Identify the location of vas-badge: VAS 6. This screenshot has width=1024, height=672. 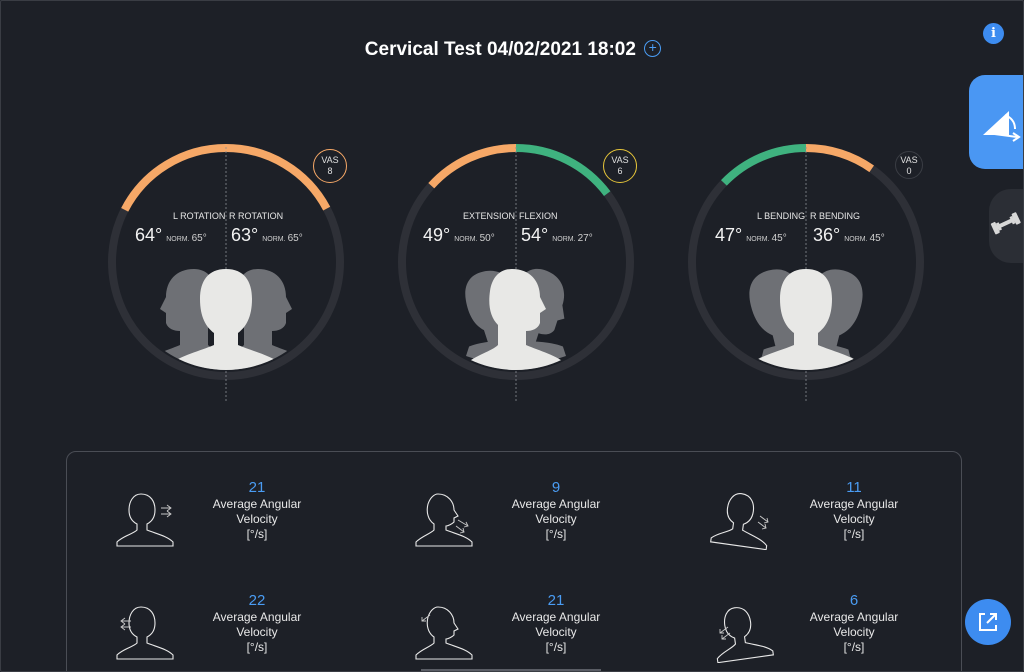
(620, 166).